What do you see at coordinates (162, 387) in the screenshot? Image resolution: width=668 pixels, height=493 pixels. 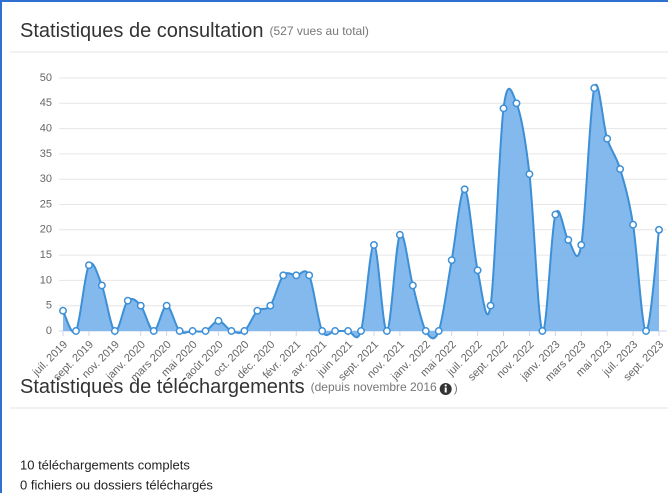 I see `title: Statistiques de téléchargements` at bounding box center [162, 387].